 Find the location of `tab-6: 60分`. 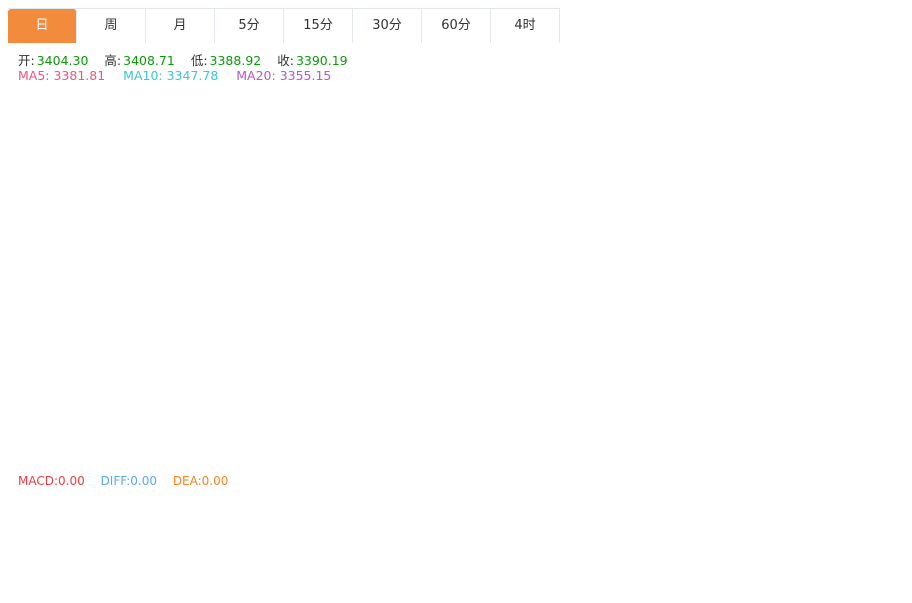

tab-6: 60分 is located at coordinates (456, 26).